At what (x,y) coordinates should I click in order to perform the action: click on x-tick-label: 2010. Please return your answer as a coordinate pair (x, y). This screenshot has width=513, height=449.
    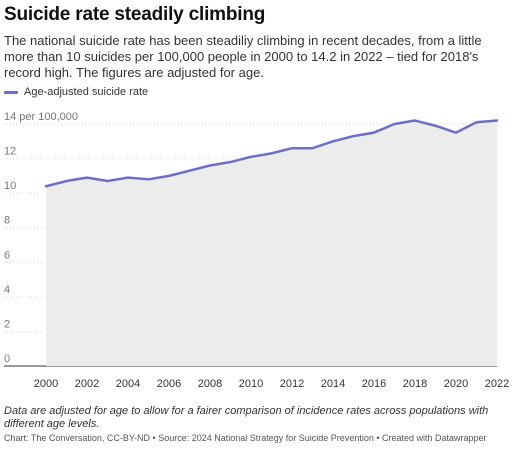
    Looking at the image, I should click on (251, 384).